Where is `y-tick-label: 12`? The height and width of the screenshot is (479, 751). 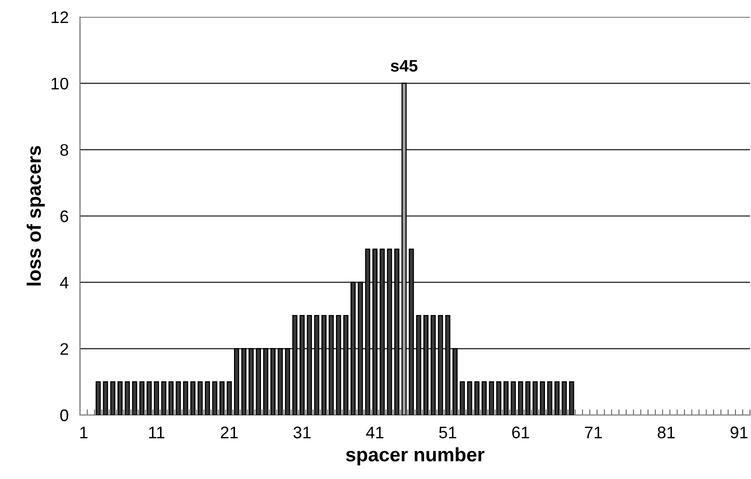 y-tick-label: 12 is located at coordinates (60, 17).